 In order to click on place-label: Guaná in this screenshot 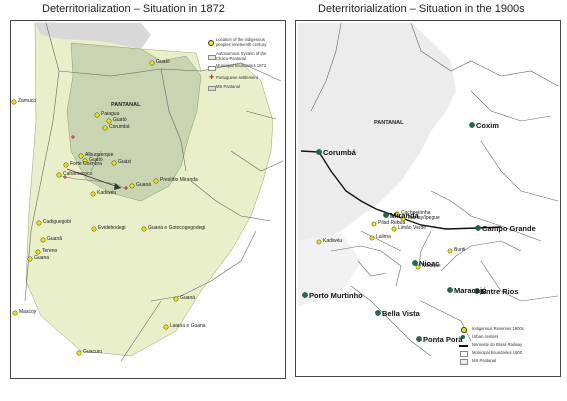, I will do `click(188, 298)`.